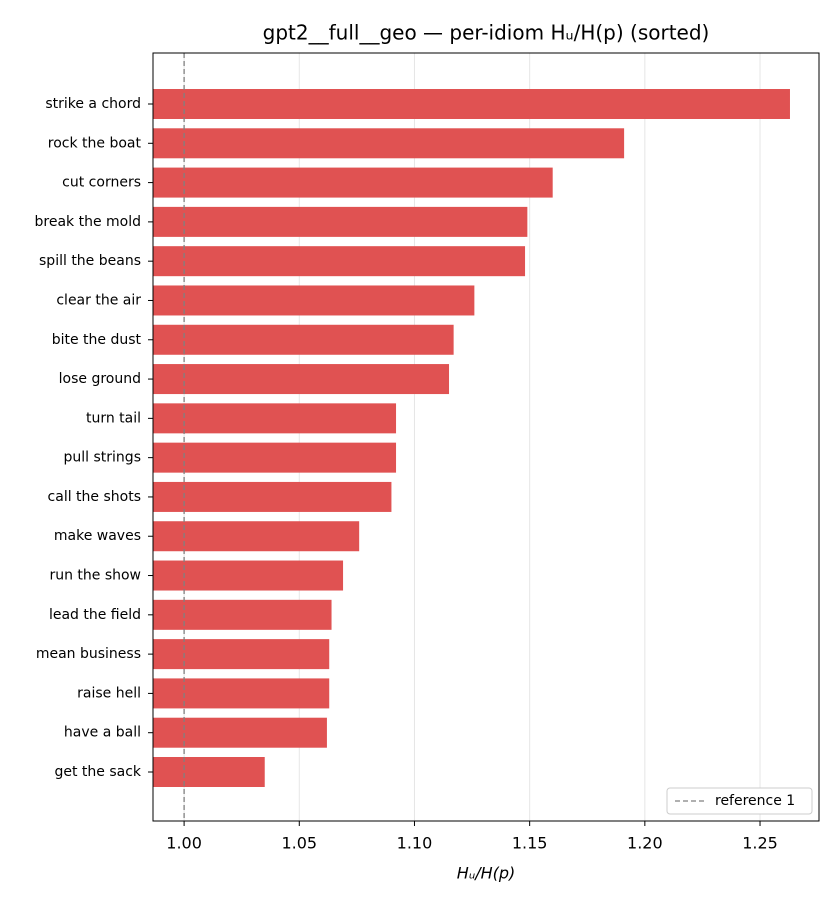 The width and height of the screenshot is (840, 910). Describe the element at coordinates (88, 654) in the screenshot. I see `y-tick-label: mean business` at that location.